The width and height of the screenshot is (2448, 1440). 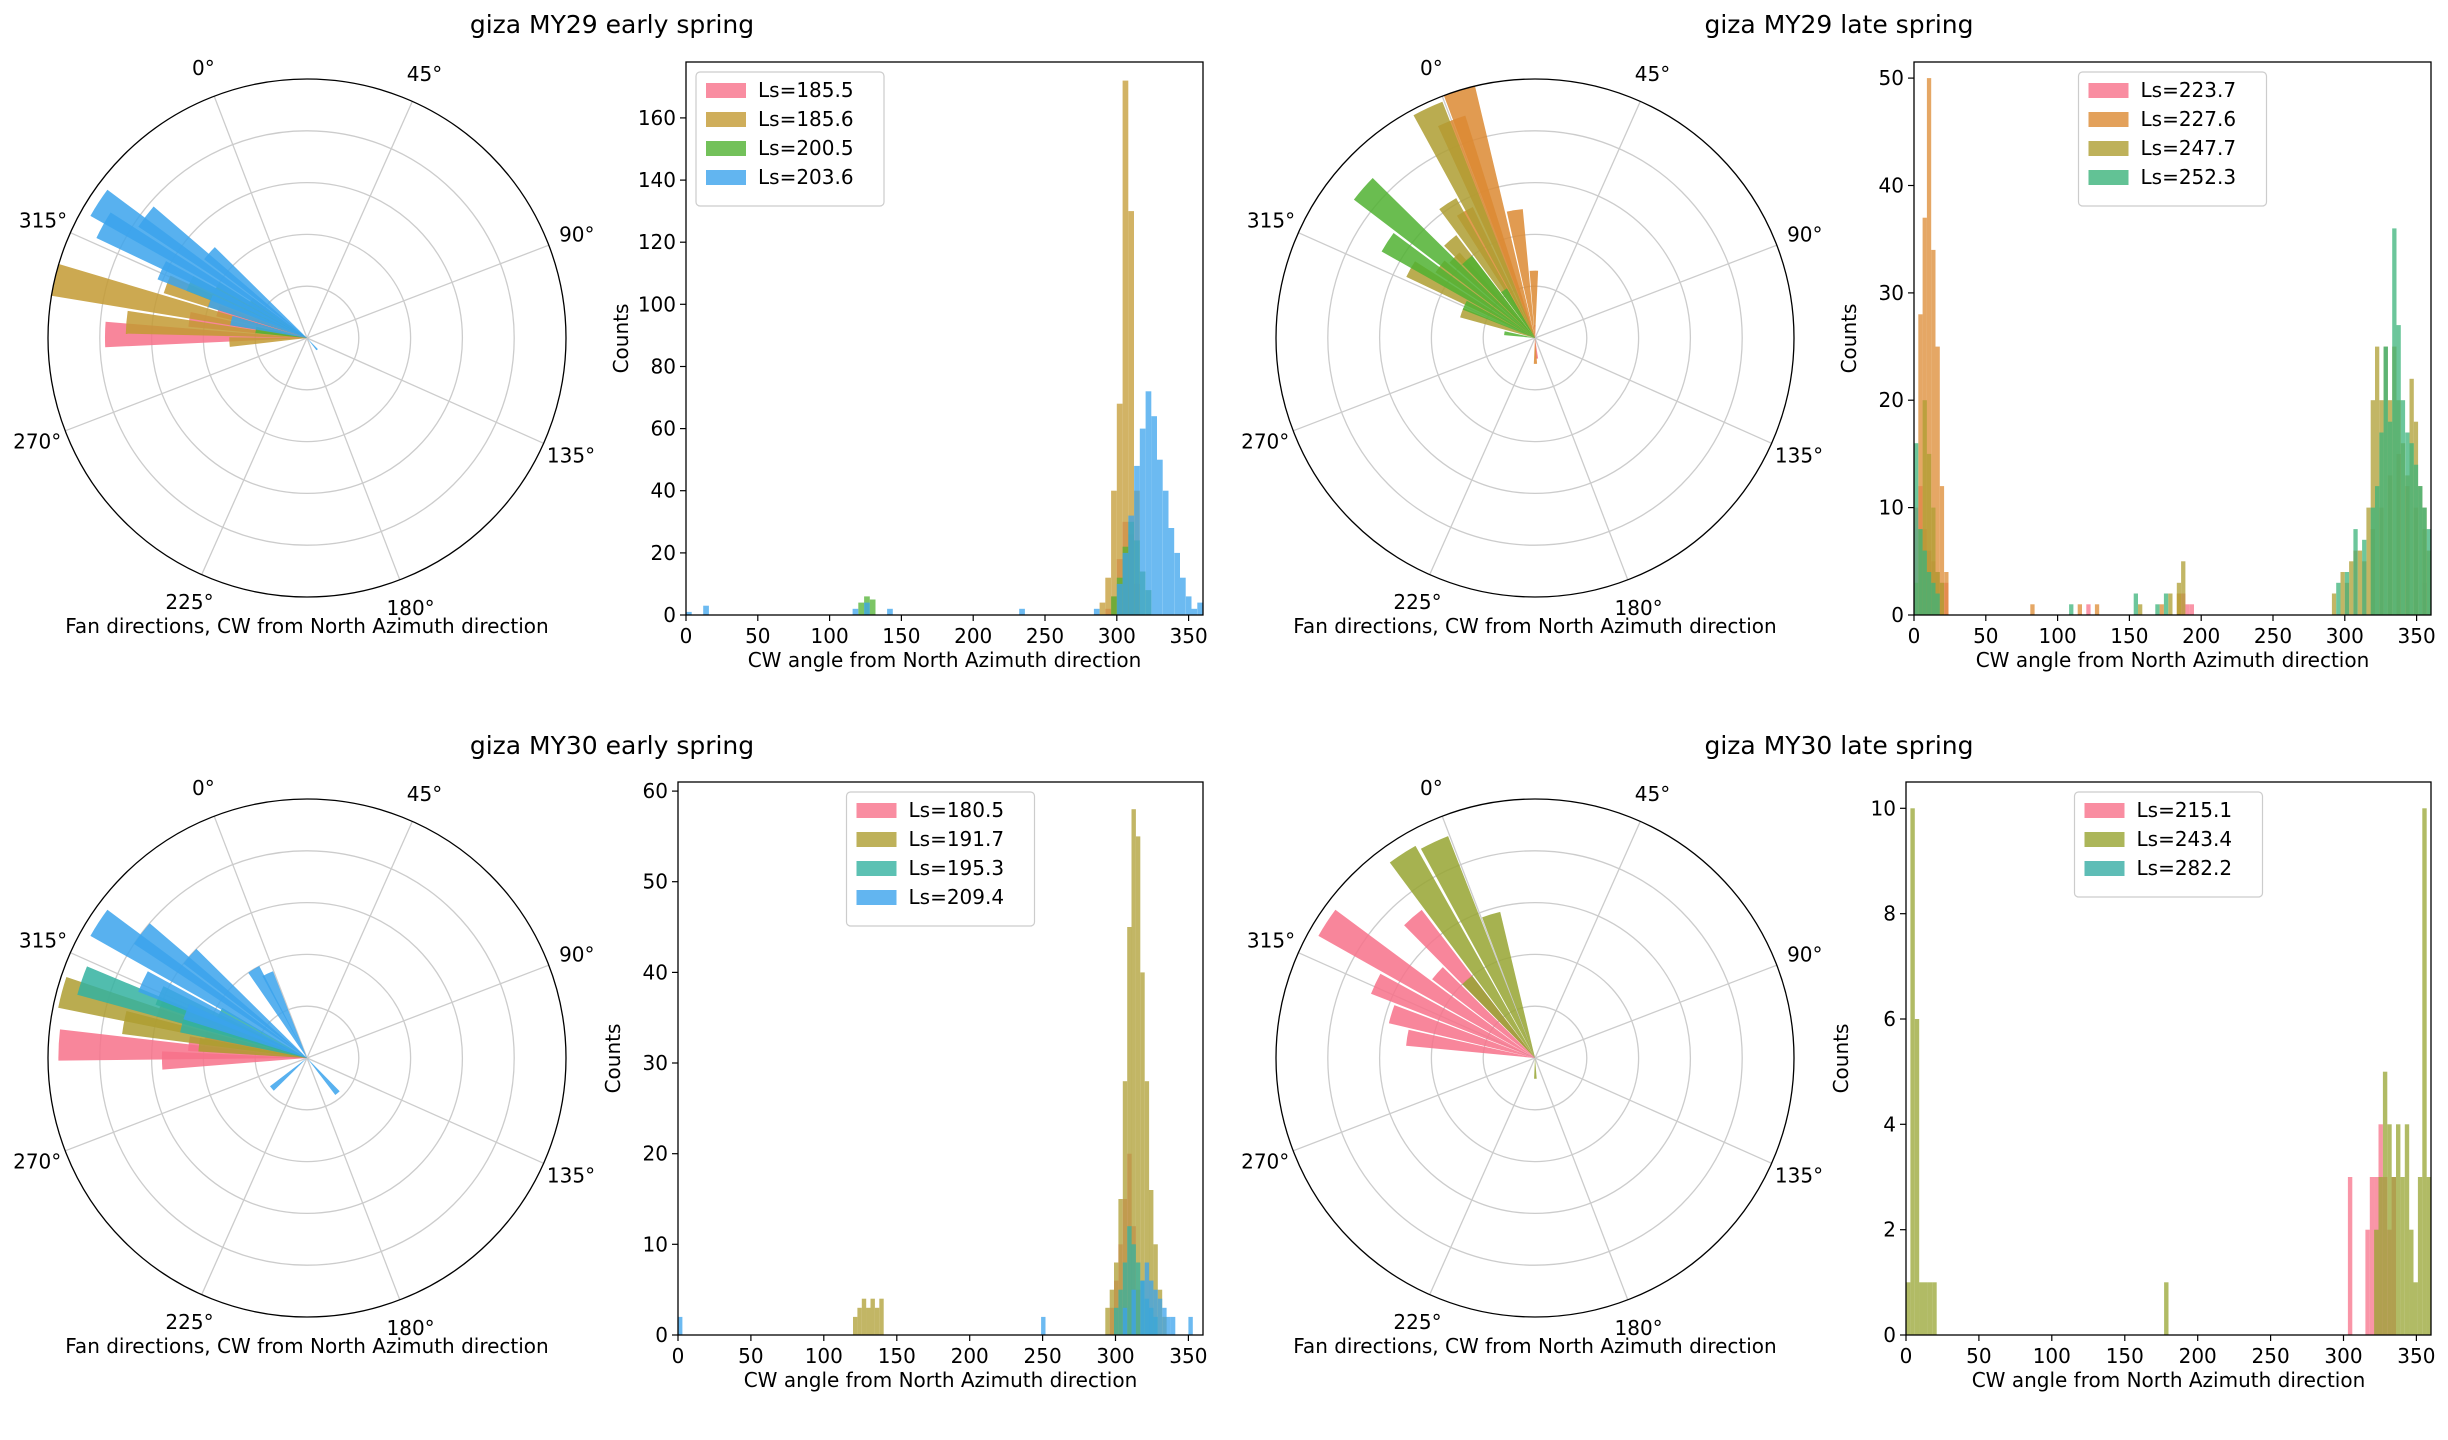 What do you see at coordinates (2169, 1380) in the screenshot?
I see `hist-xlabel: CW angle from North Azimuth direction` at bounding box center [2169, 1380].